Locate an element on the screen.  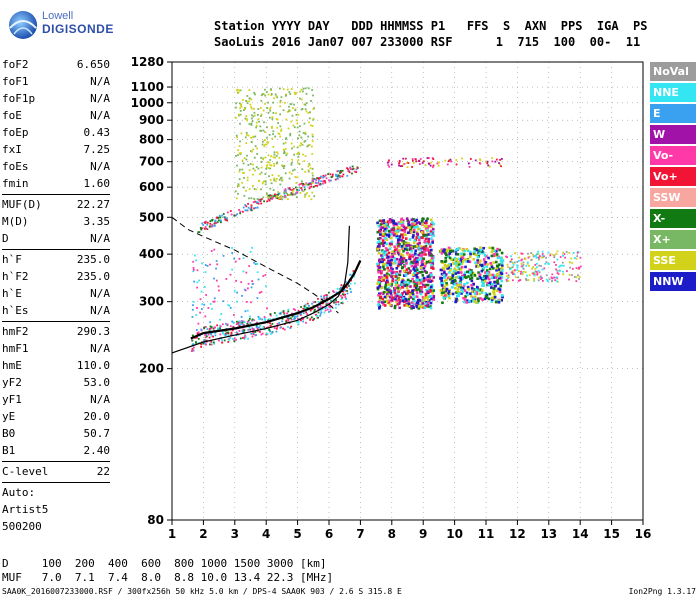
lowell-digisonde-logo: Lowell DIGISONDE is located at coordinates (61, 28).